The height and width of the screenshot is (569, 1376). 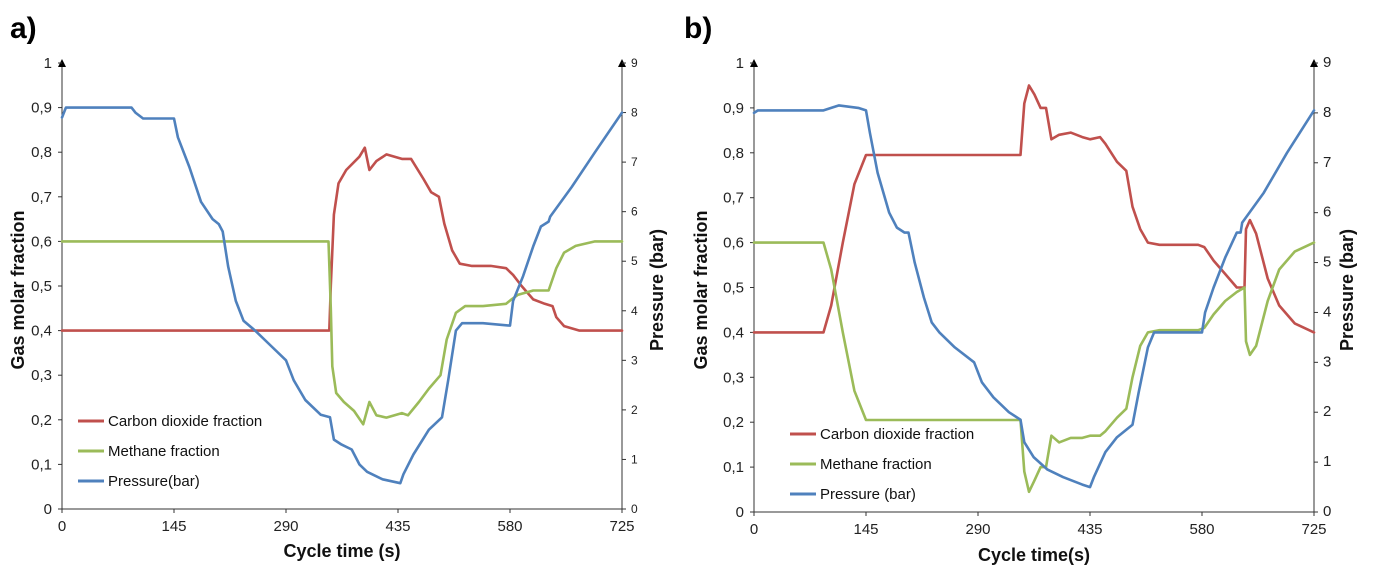 I want to click on series-line-carbon-dioxide-fraction, so click(x=342, y=239).